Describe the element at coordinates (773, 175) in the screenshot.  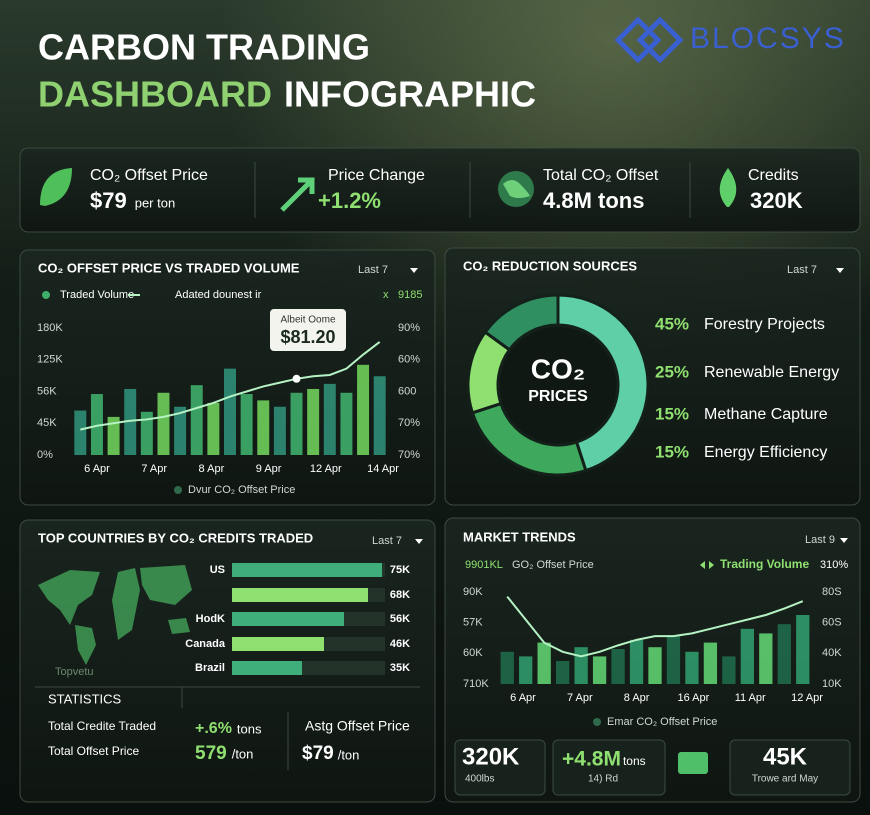
I see `kpi-label: Credits` at that location.